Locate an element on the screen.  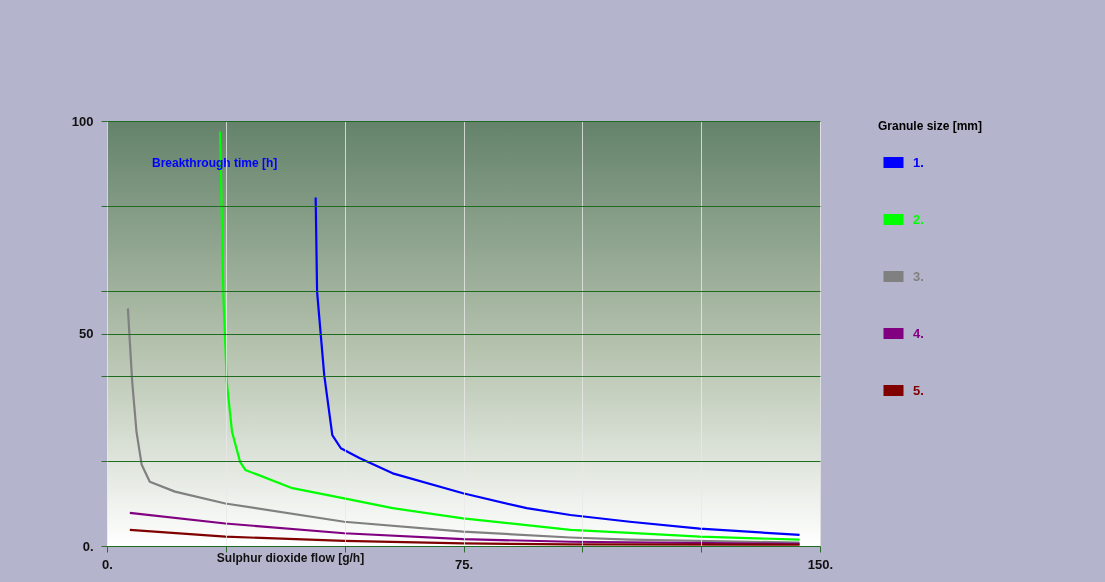
y-tick-label: 50 is located at coordinates (86, 333).